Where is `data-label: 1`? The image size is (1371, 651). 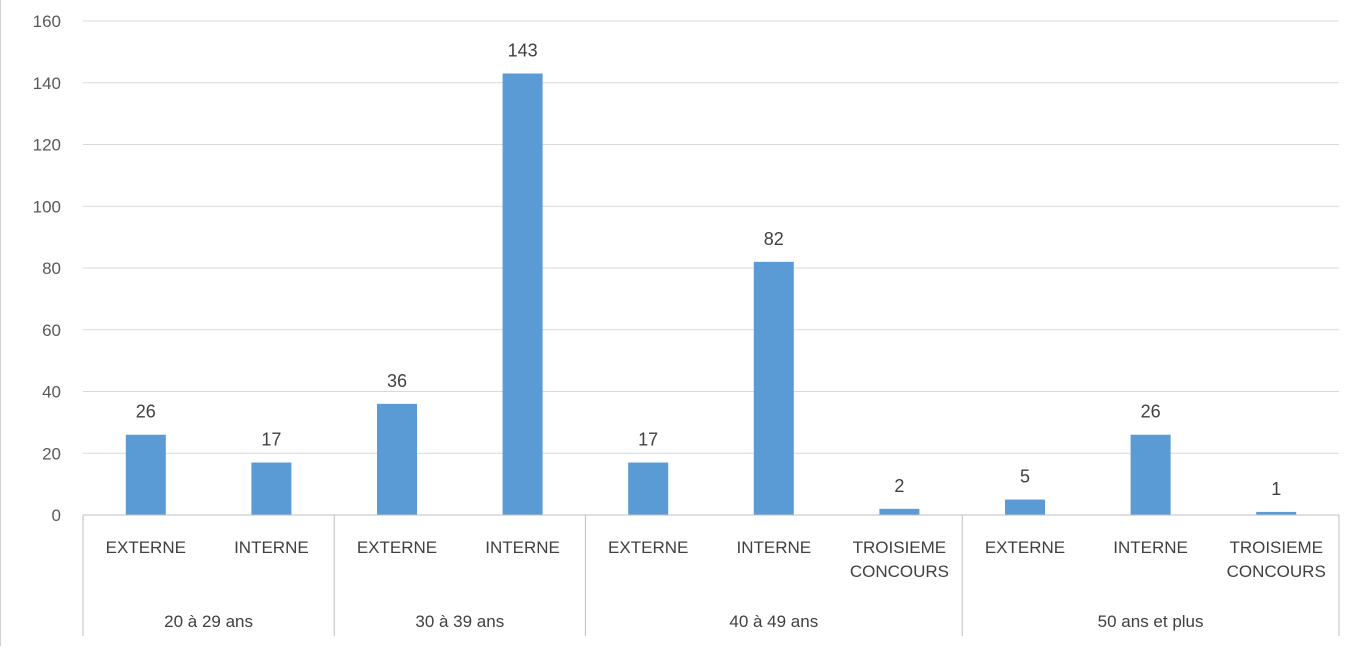 data-label: 1 is located at coordinates (1276, 489).